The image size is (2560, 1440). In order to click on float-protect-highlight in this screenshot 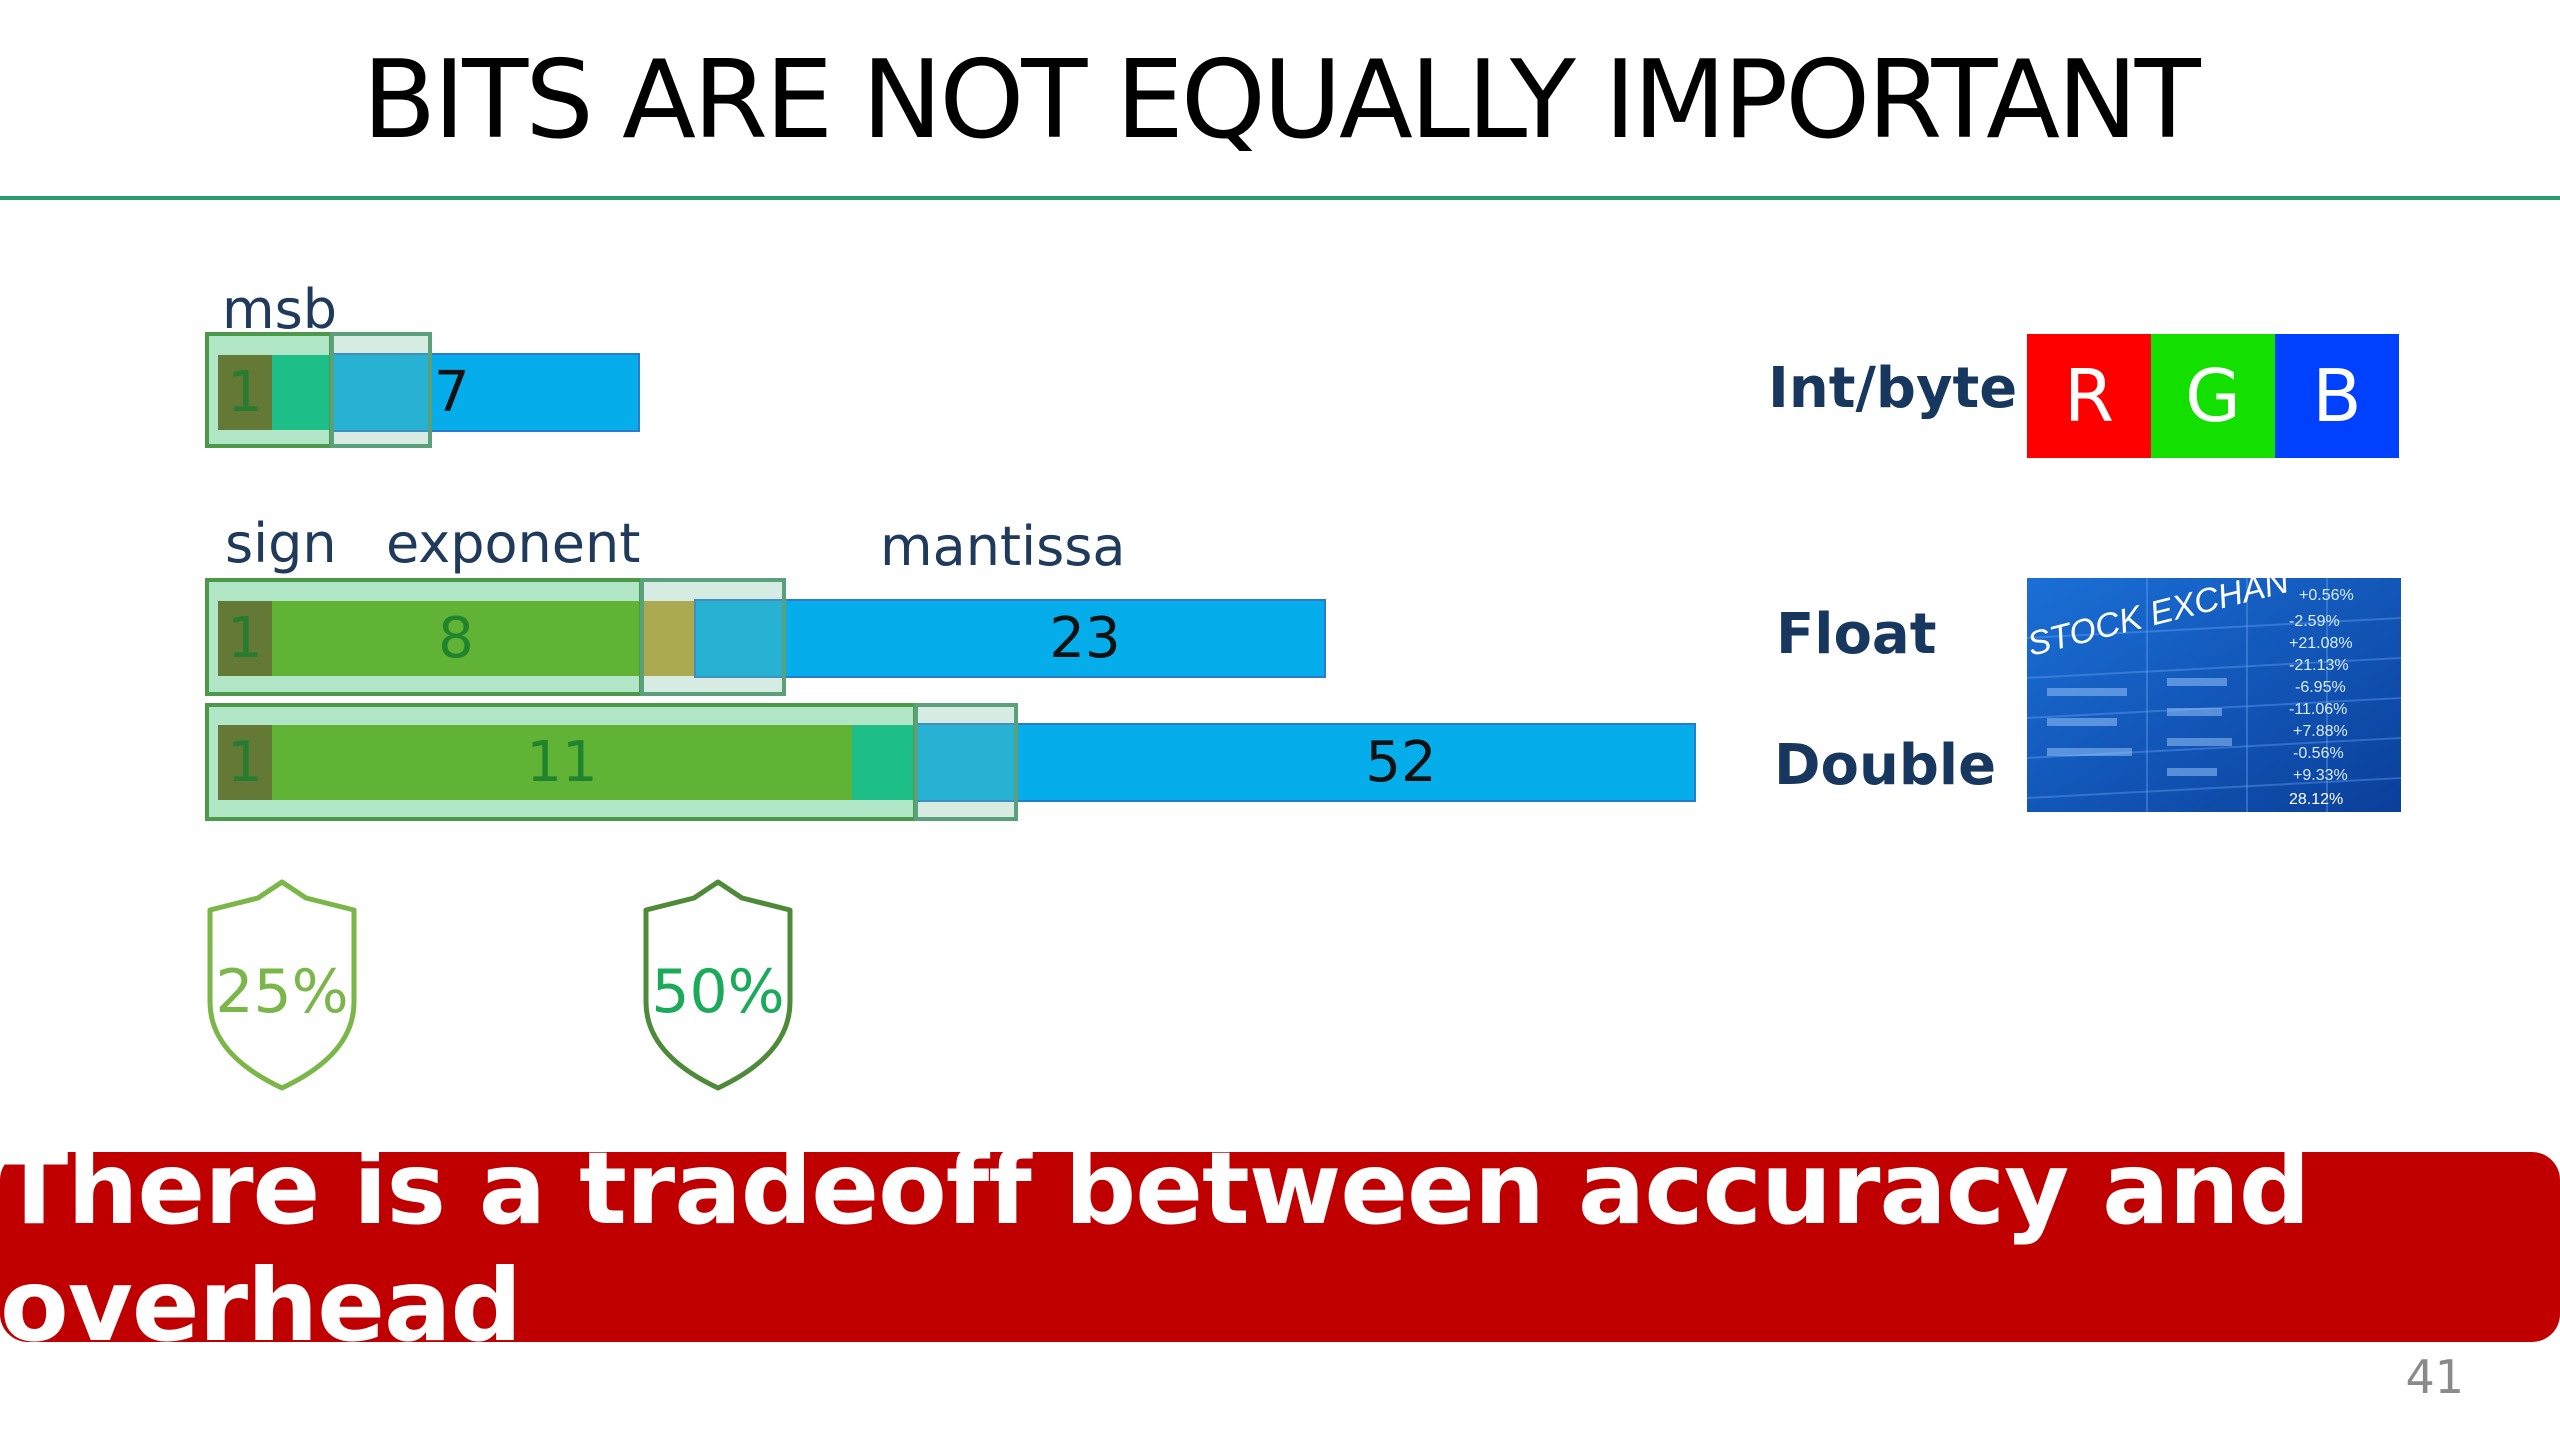, I will do `click(424, 637)`.